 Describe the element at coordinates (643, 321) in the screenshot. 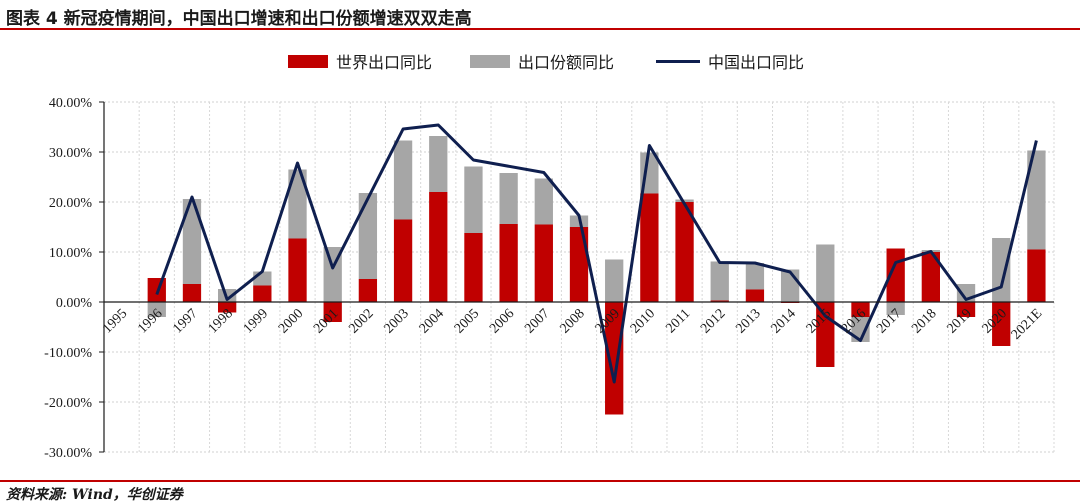

I see `x-tick-label: 2010` at that location.